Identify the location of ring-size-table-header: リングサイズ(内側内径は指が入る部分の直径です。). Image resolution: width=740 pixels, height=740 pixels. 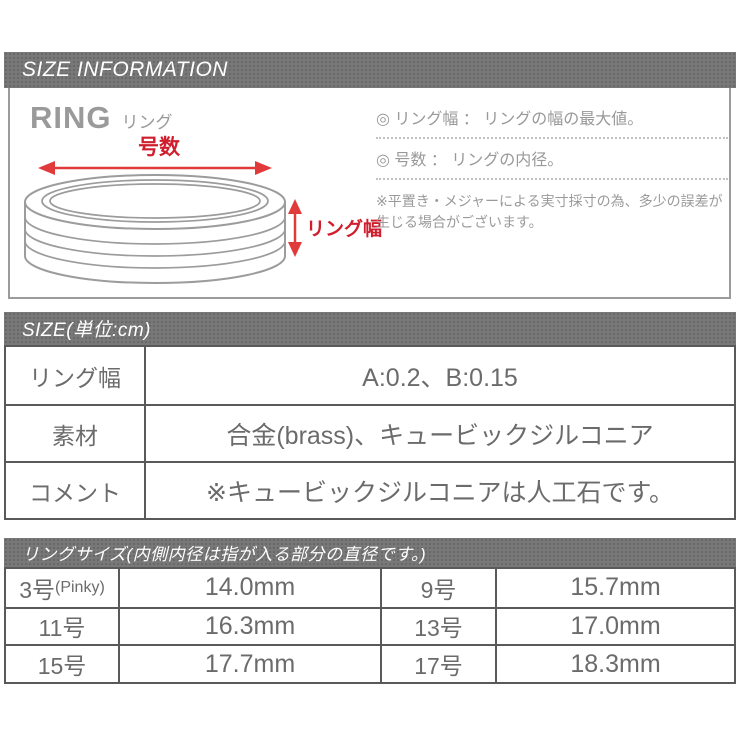
(370, 552).